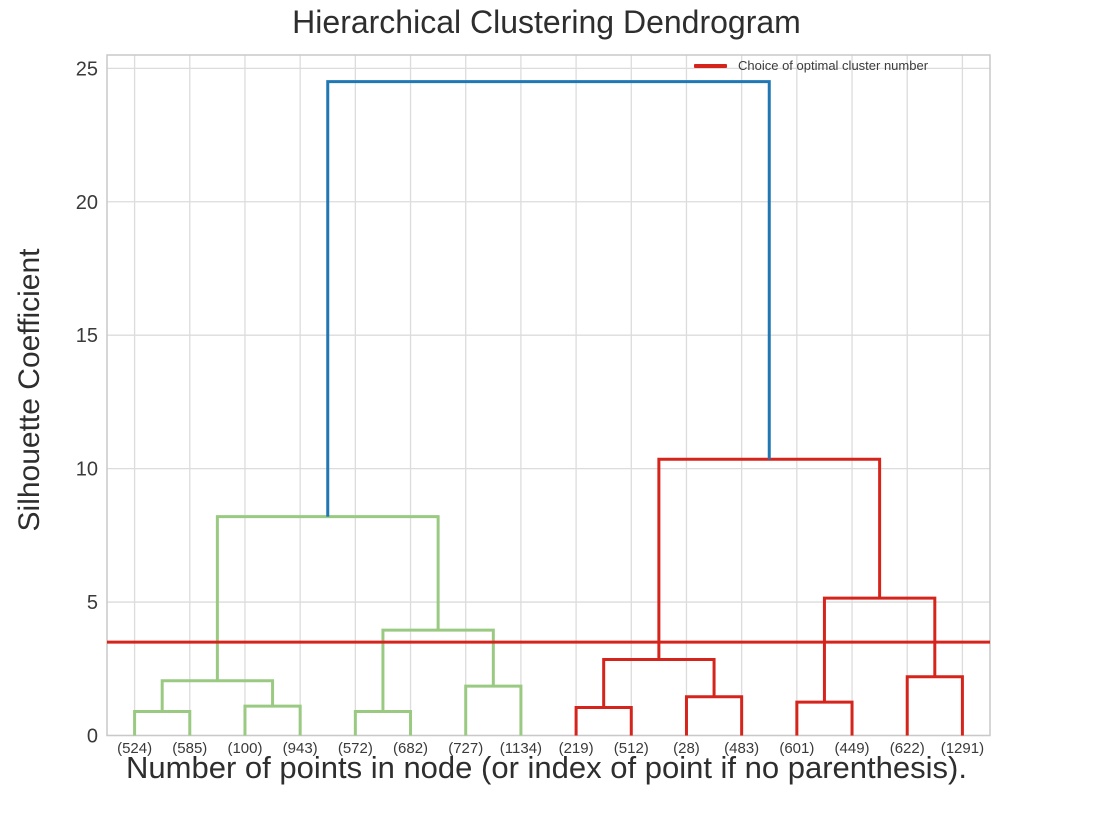  Describe the element at coordinates (521, 748) in the screenshot. I see `x-tick-label: (1134)` at that location.